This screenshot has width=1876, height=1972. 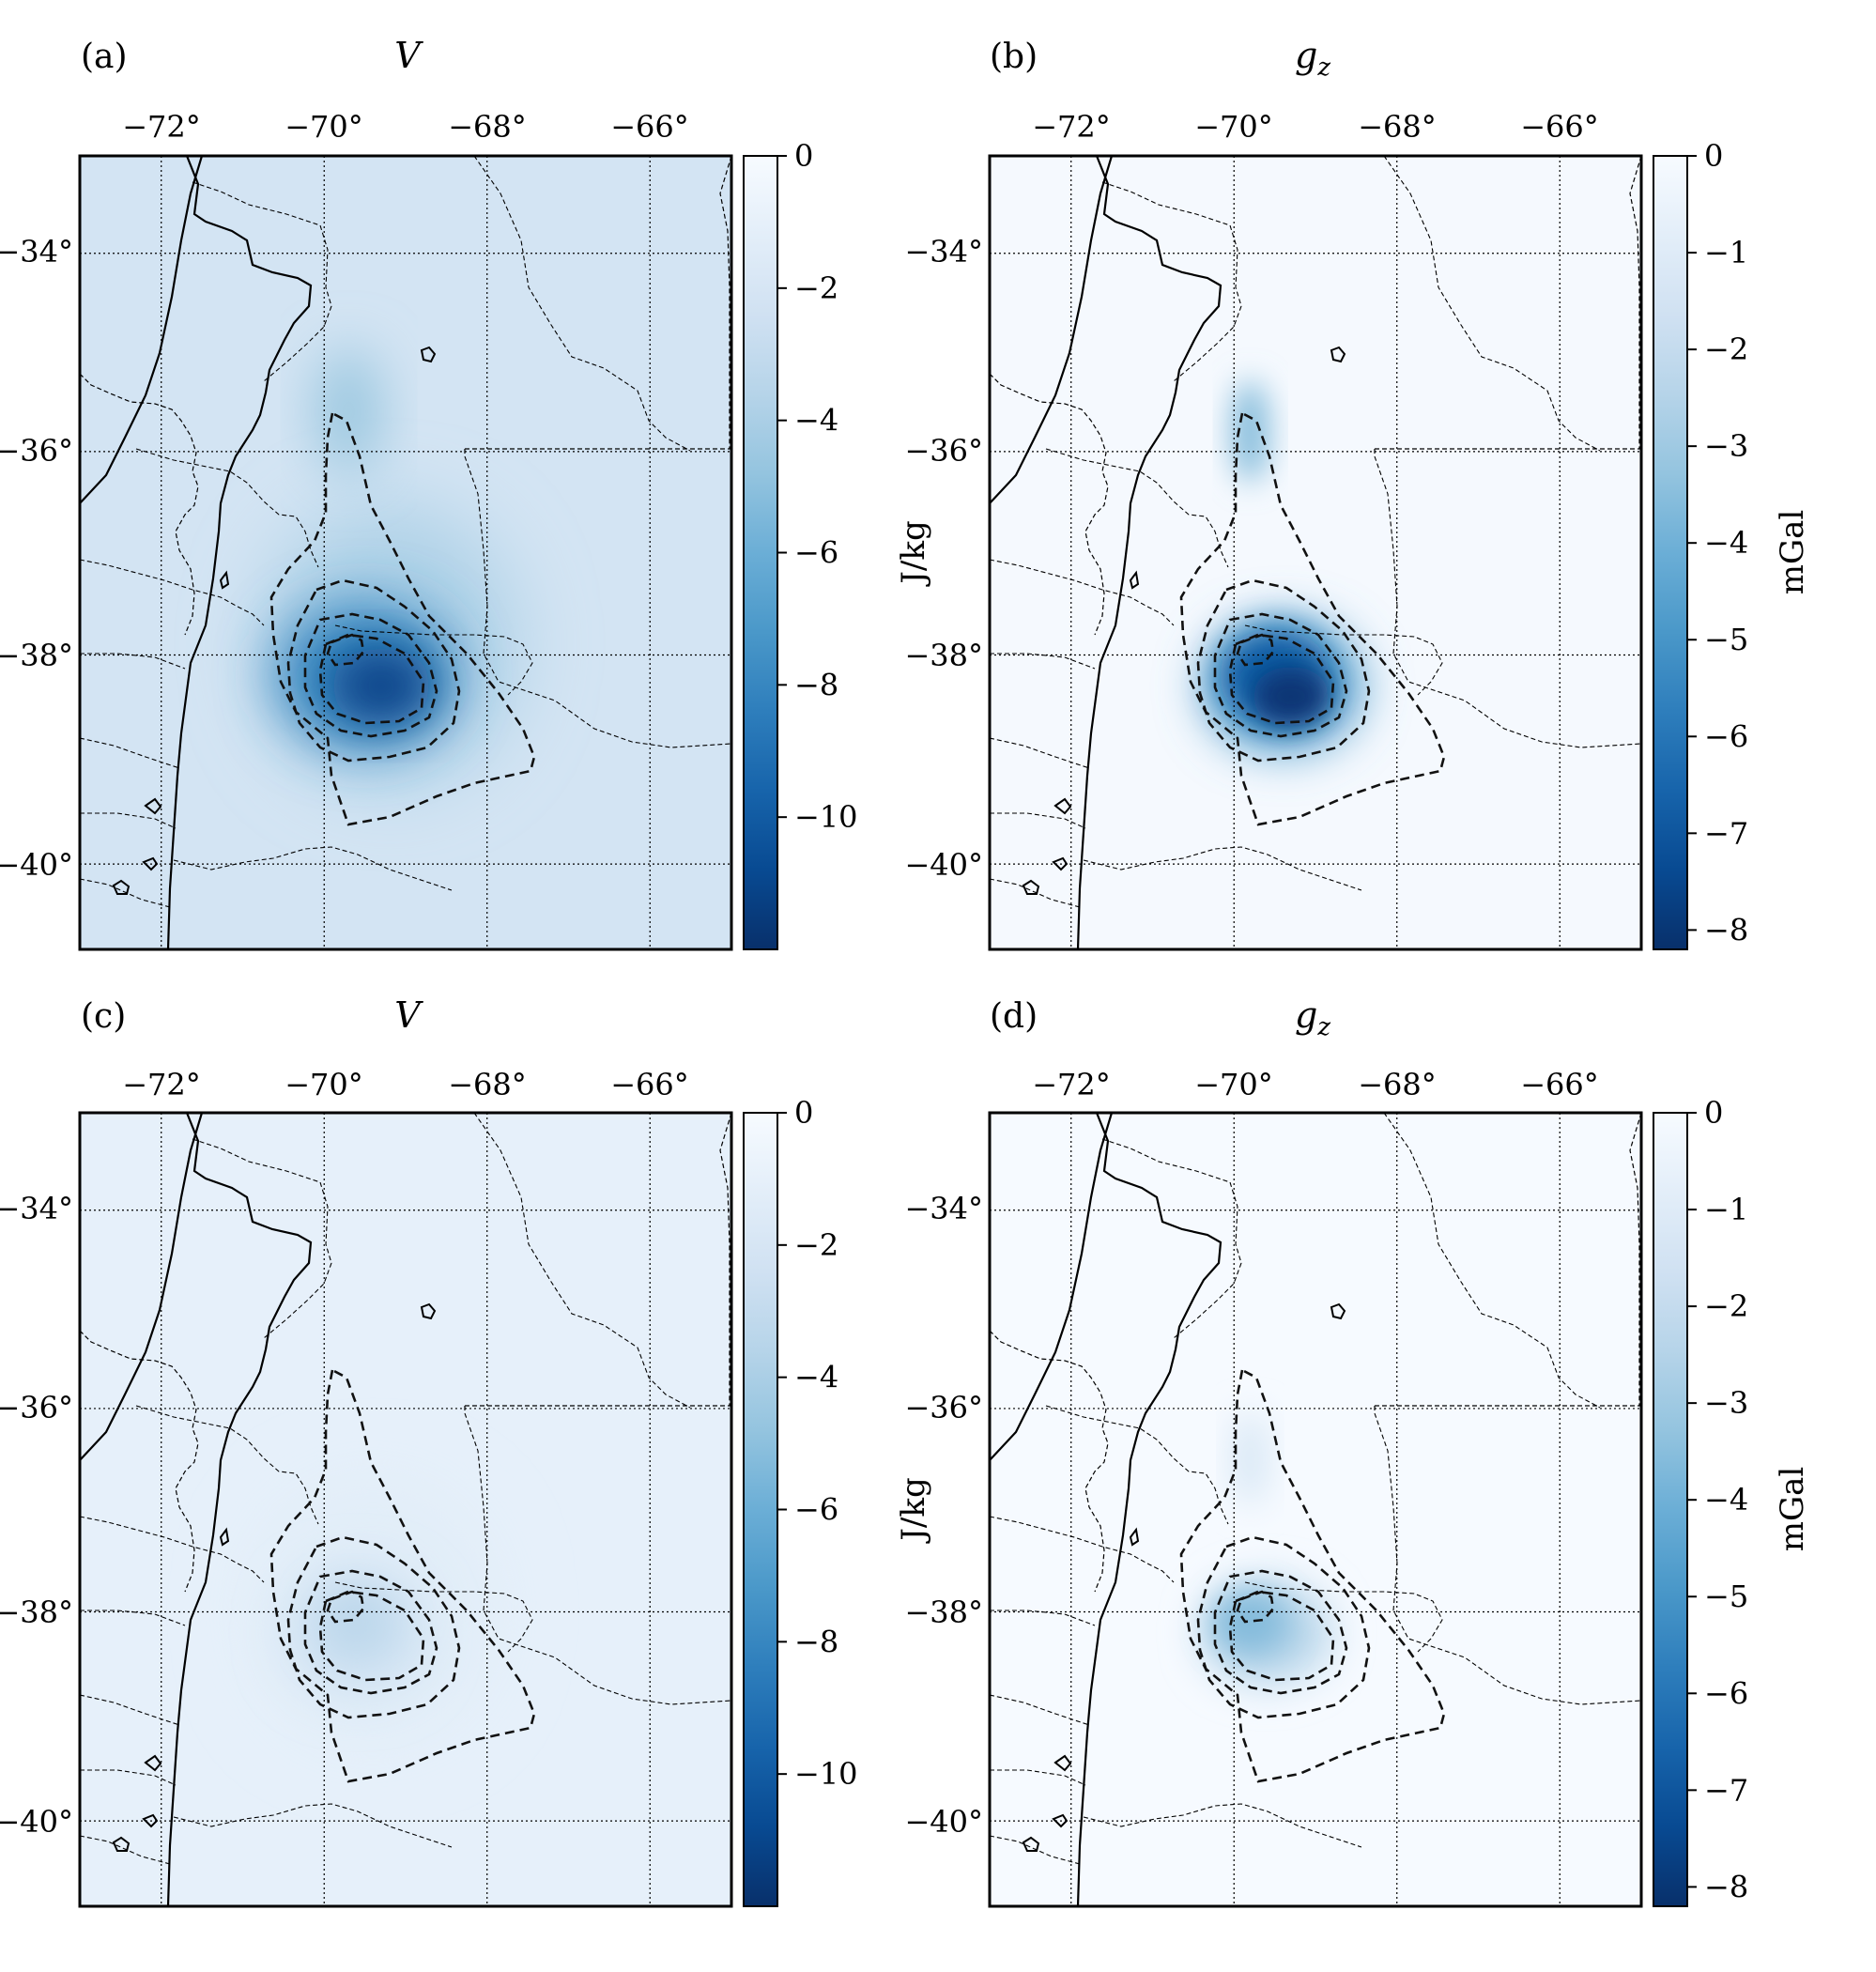 What do you see at coordinates (649, 127) in the screenshot?
I see `lon-tick-66-a: −66°` at bounding box center [649, 127].